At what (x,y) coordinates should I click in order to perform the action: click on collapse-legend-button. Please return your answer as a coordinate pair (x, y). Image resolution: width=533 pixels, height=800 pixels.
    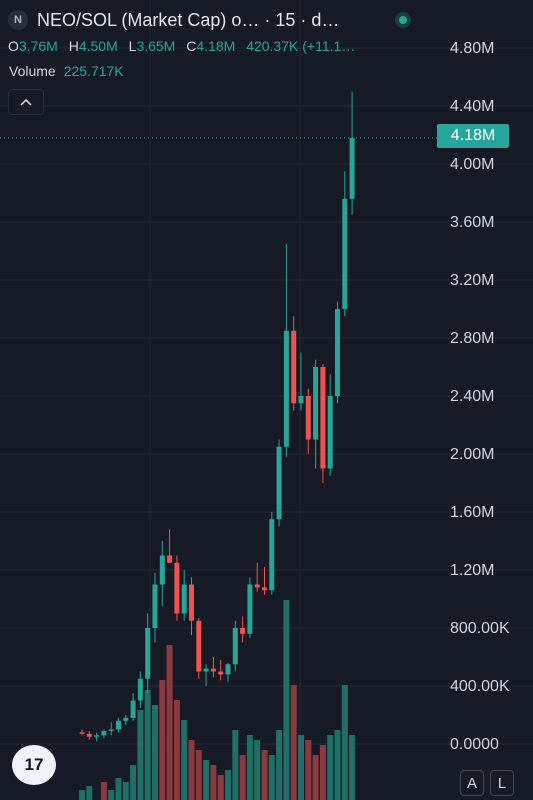
    Looking at the image, I should click on (26, 102).